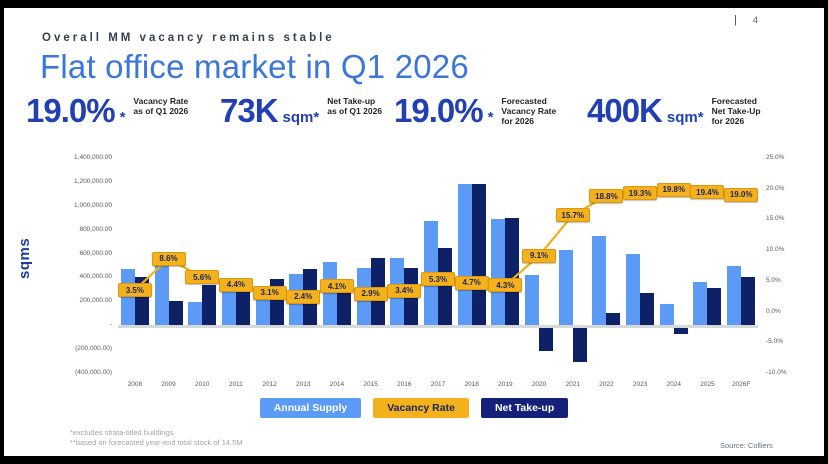 This screenshot has width=828, height=464. I want to click on bar-annual-supply-2022, so click(599, 280).